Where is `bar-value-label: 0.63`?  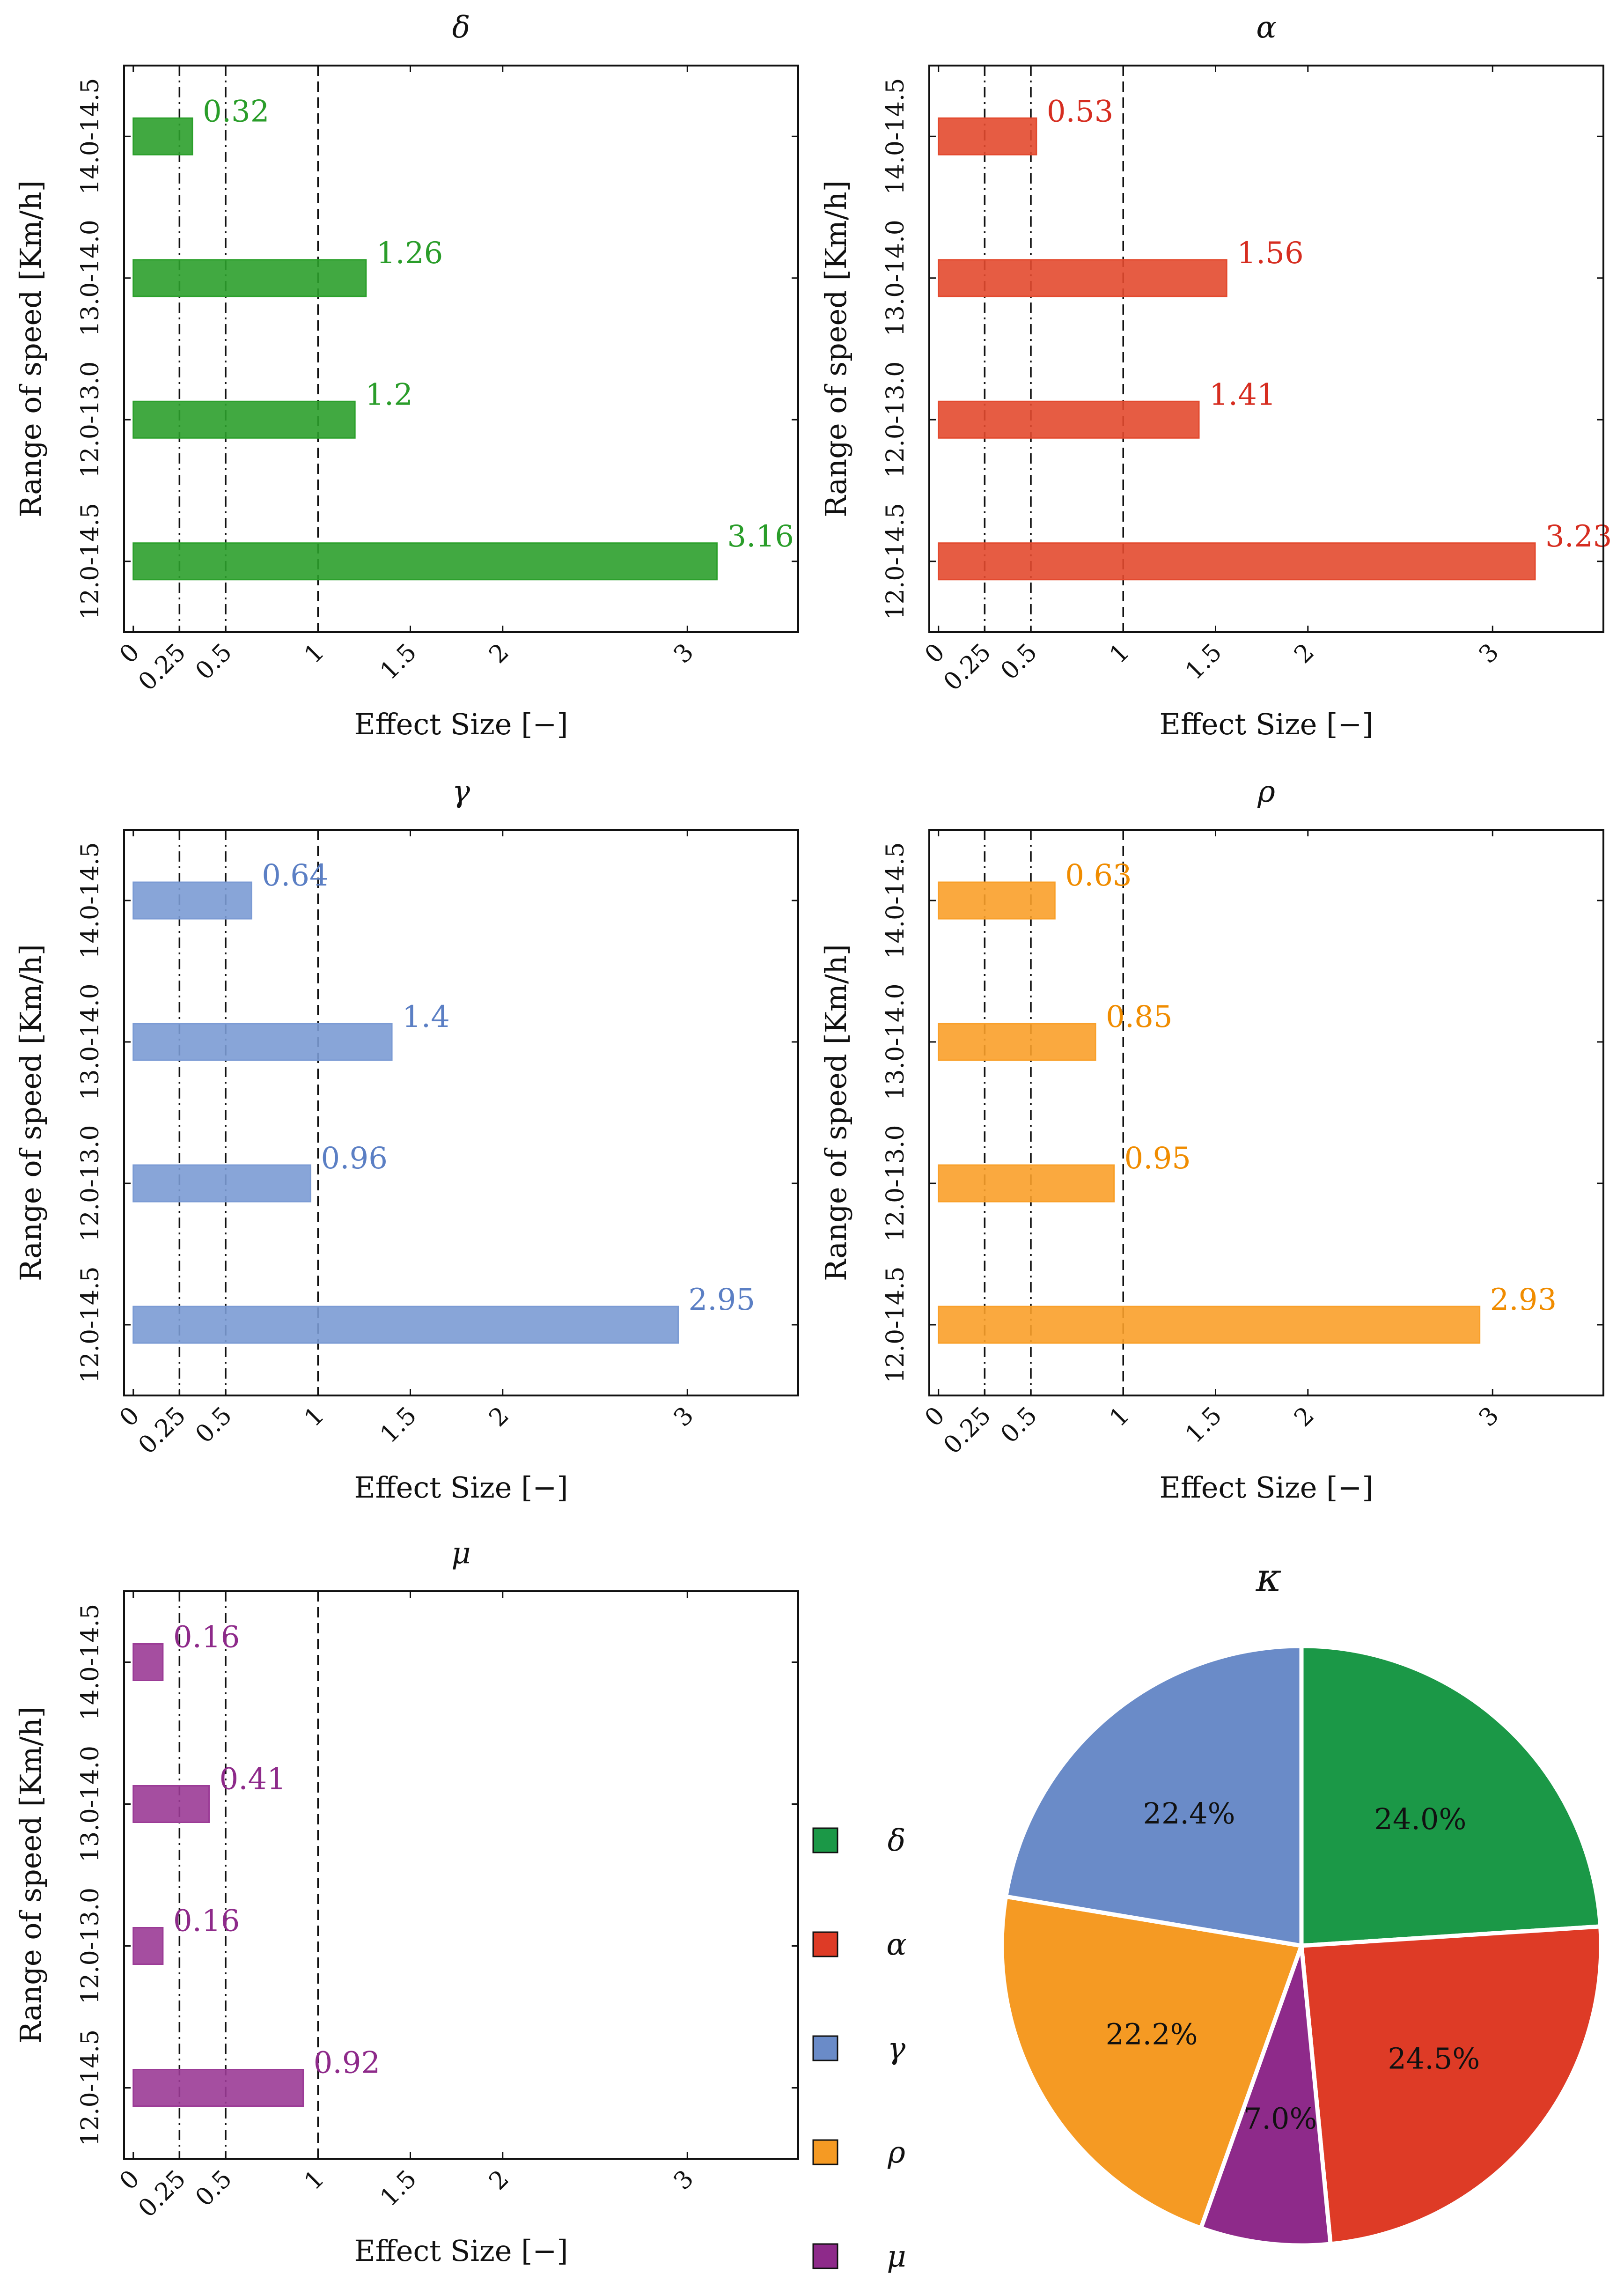 bar-value-label: 0.63 is located at coordinates (1098, 875).